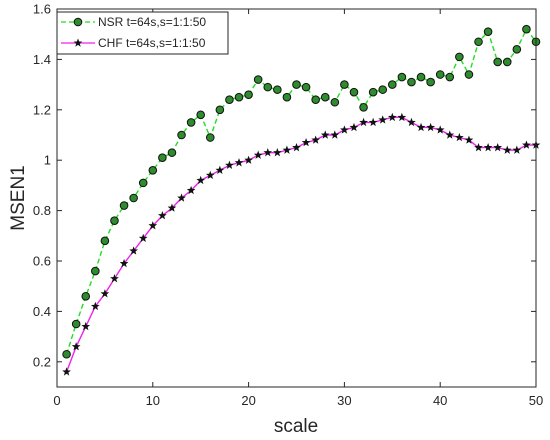 This screenshot has height=440, width=550. What do you see at coordinates (42, 210) in the screenshot?
I see `y-tick-label-3: 0.8` at bounding box center [42, 210].